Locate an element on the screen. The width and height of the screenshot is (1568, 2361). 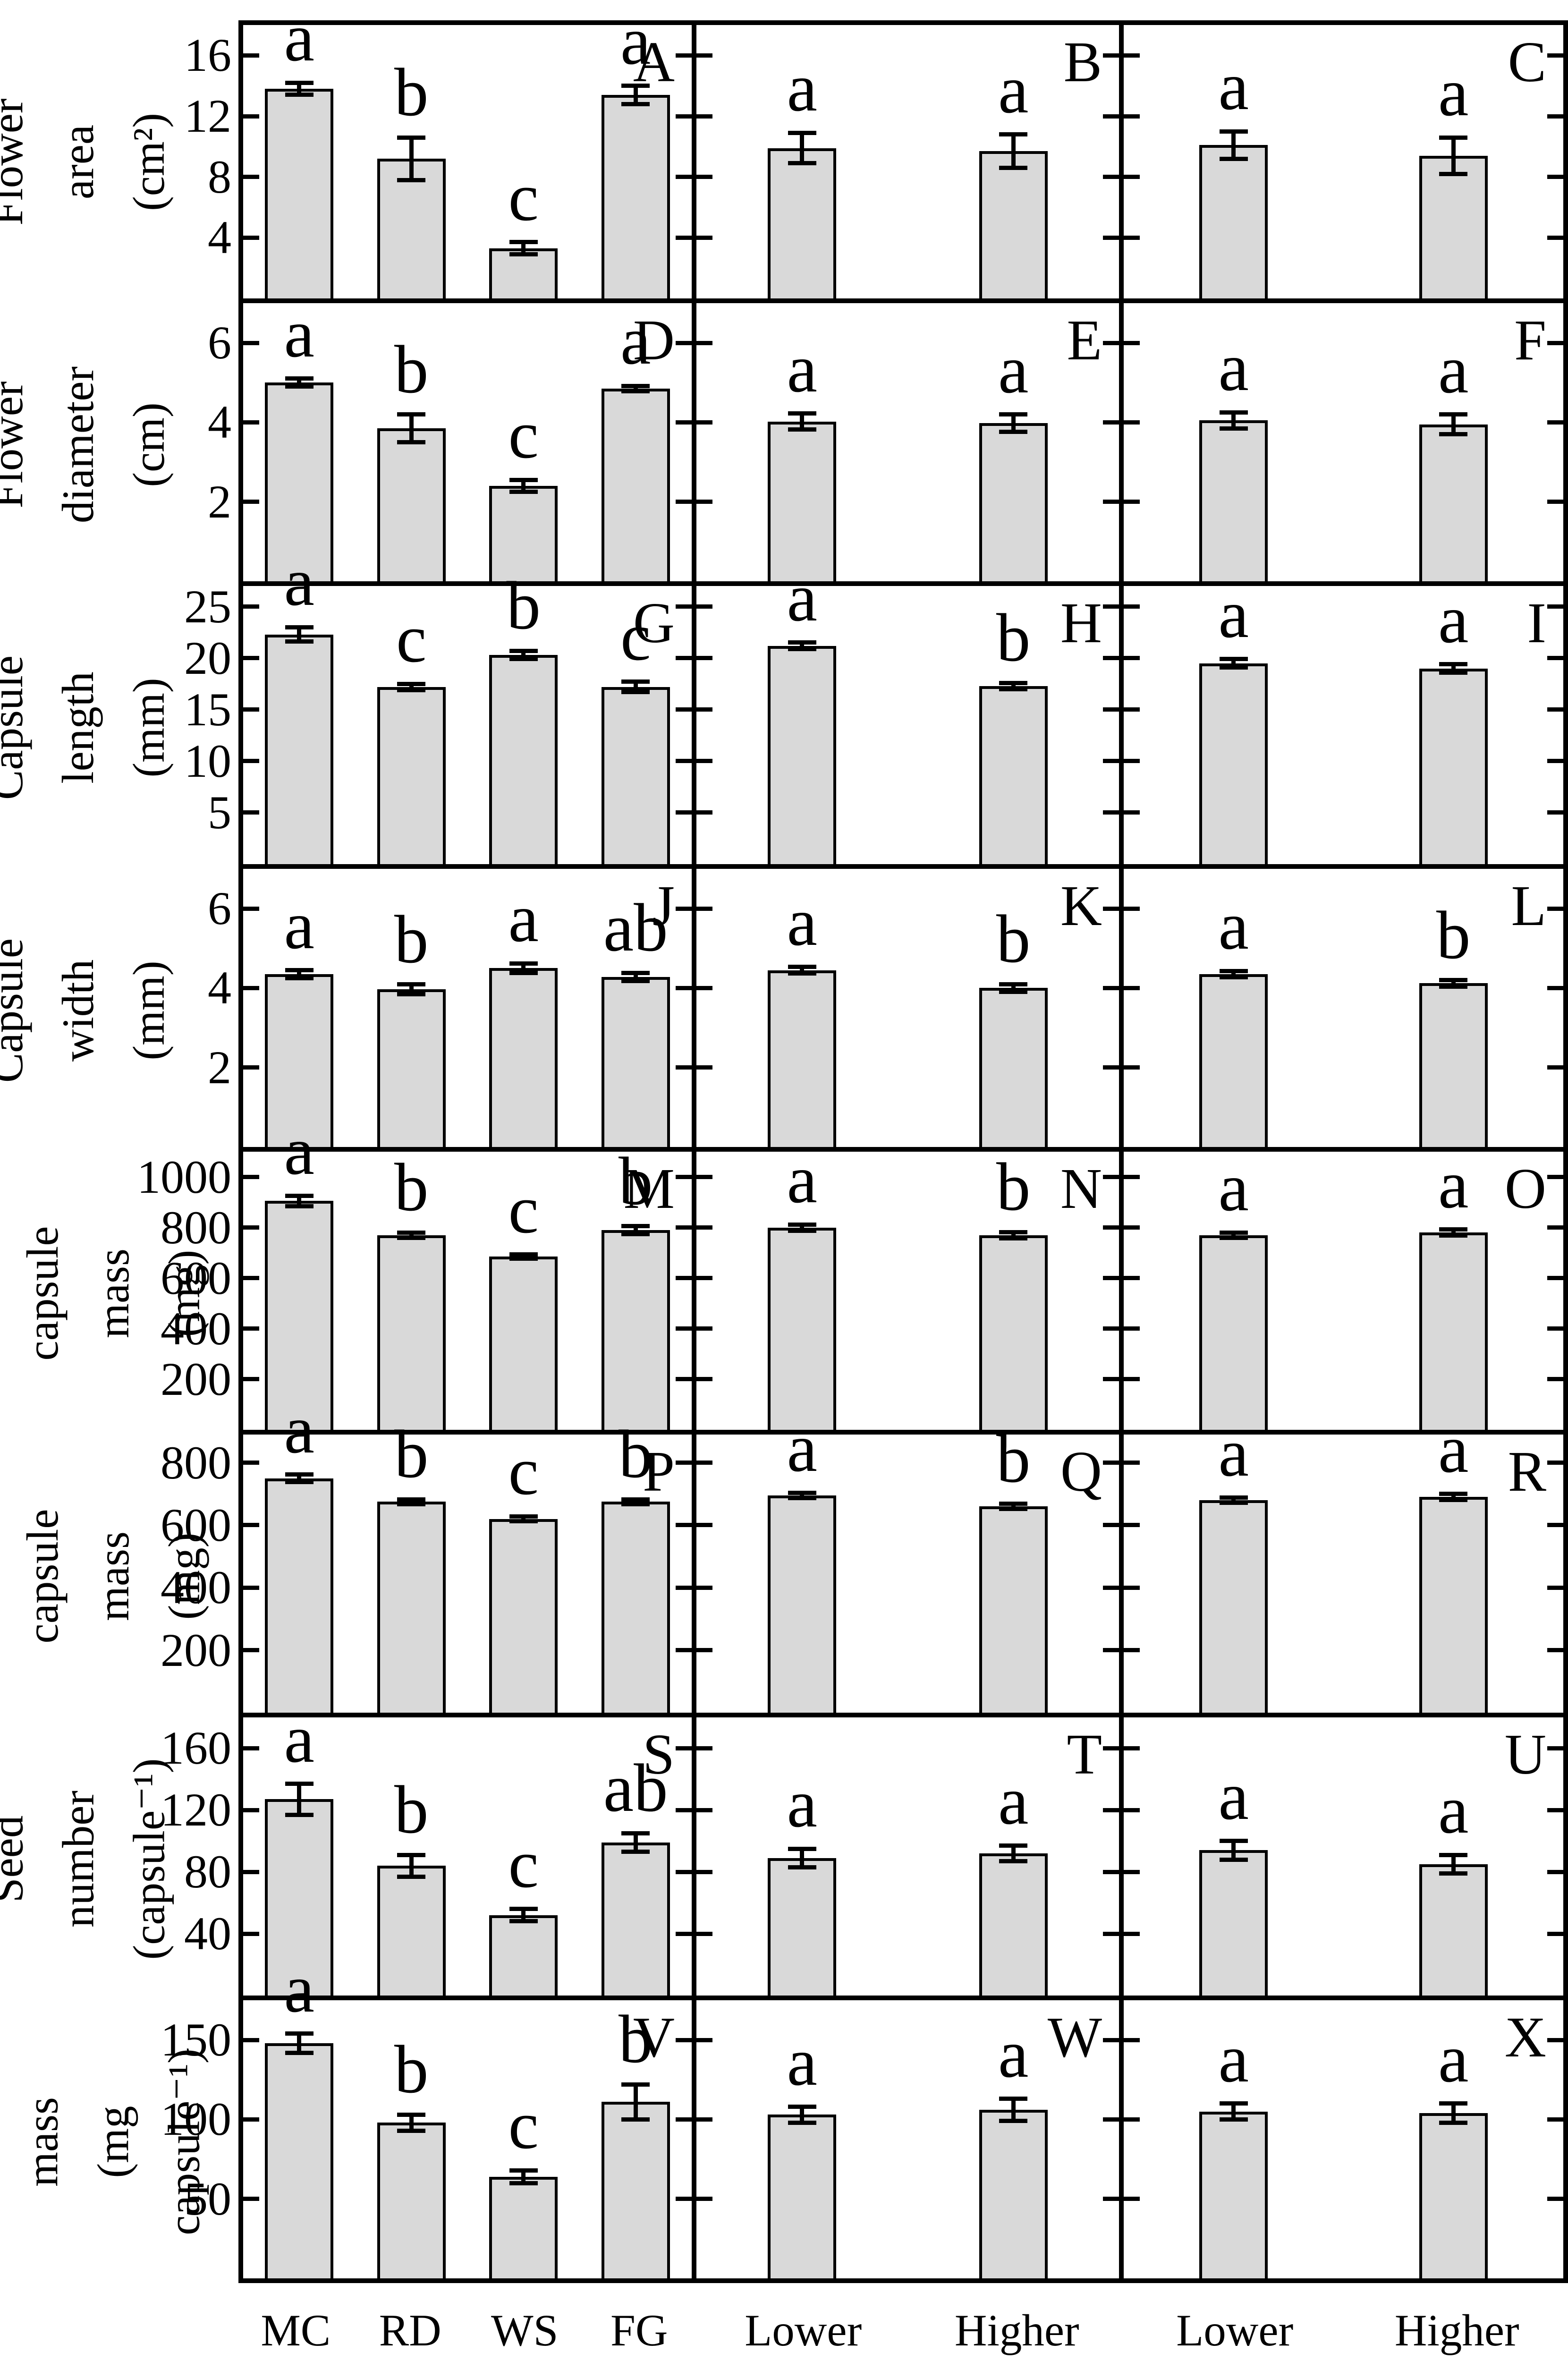
panel-letter-L: L is located at coordinates (1528, 906).